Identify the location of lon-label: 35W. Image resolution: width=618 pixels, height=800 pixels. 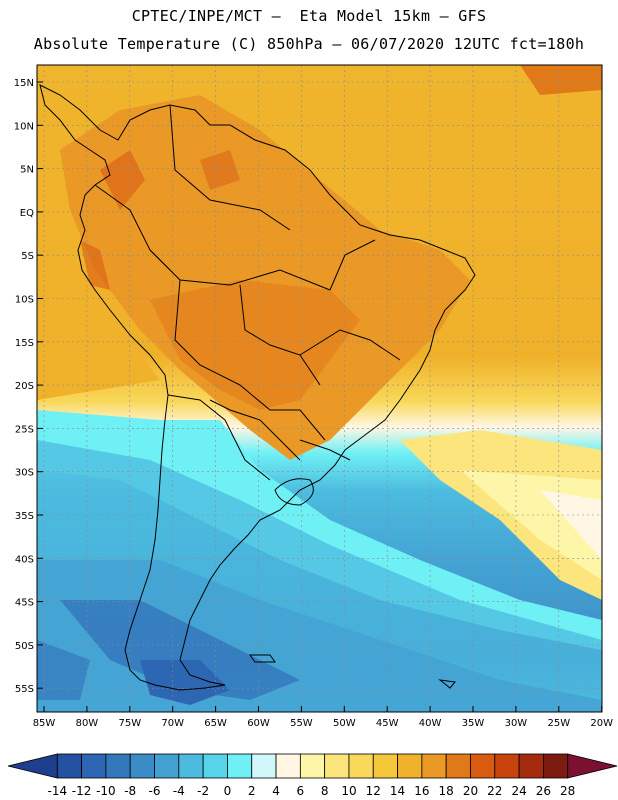
(473, 723).